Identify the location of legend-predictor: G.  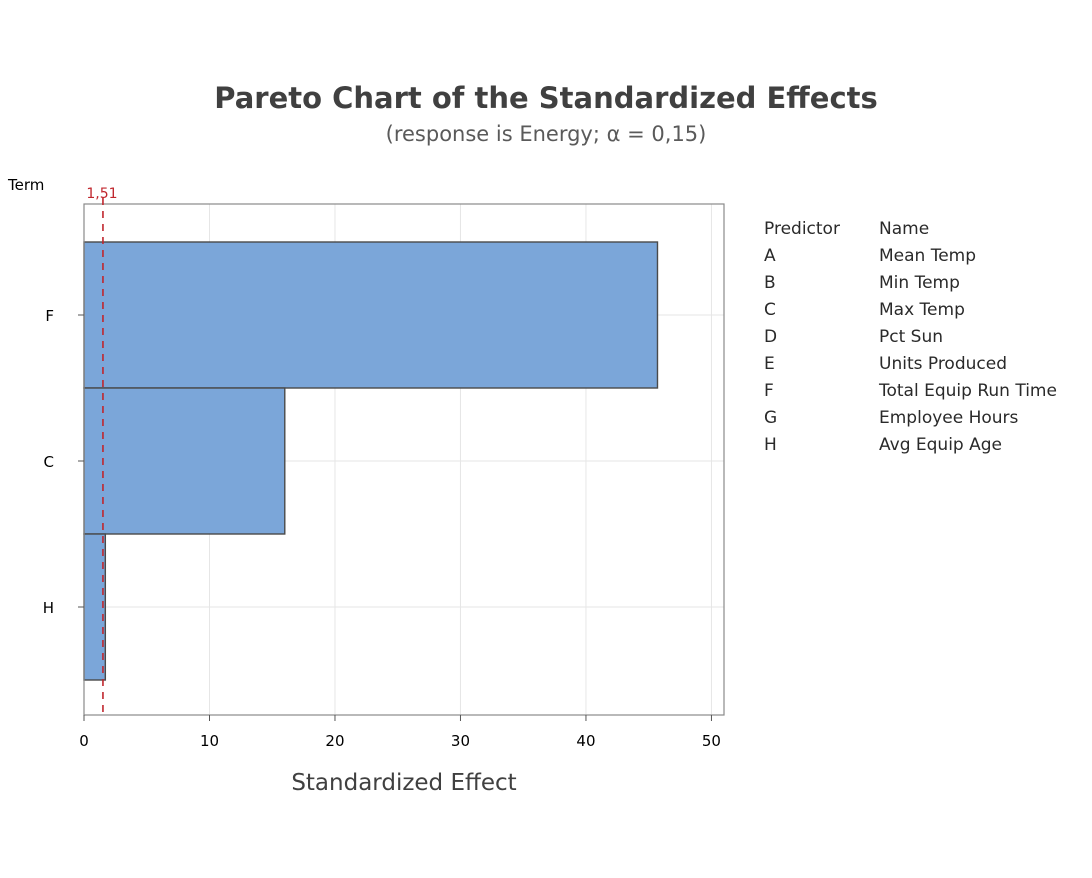
(770, 418).